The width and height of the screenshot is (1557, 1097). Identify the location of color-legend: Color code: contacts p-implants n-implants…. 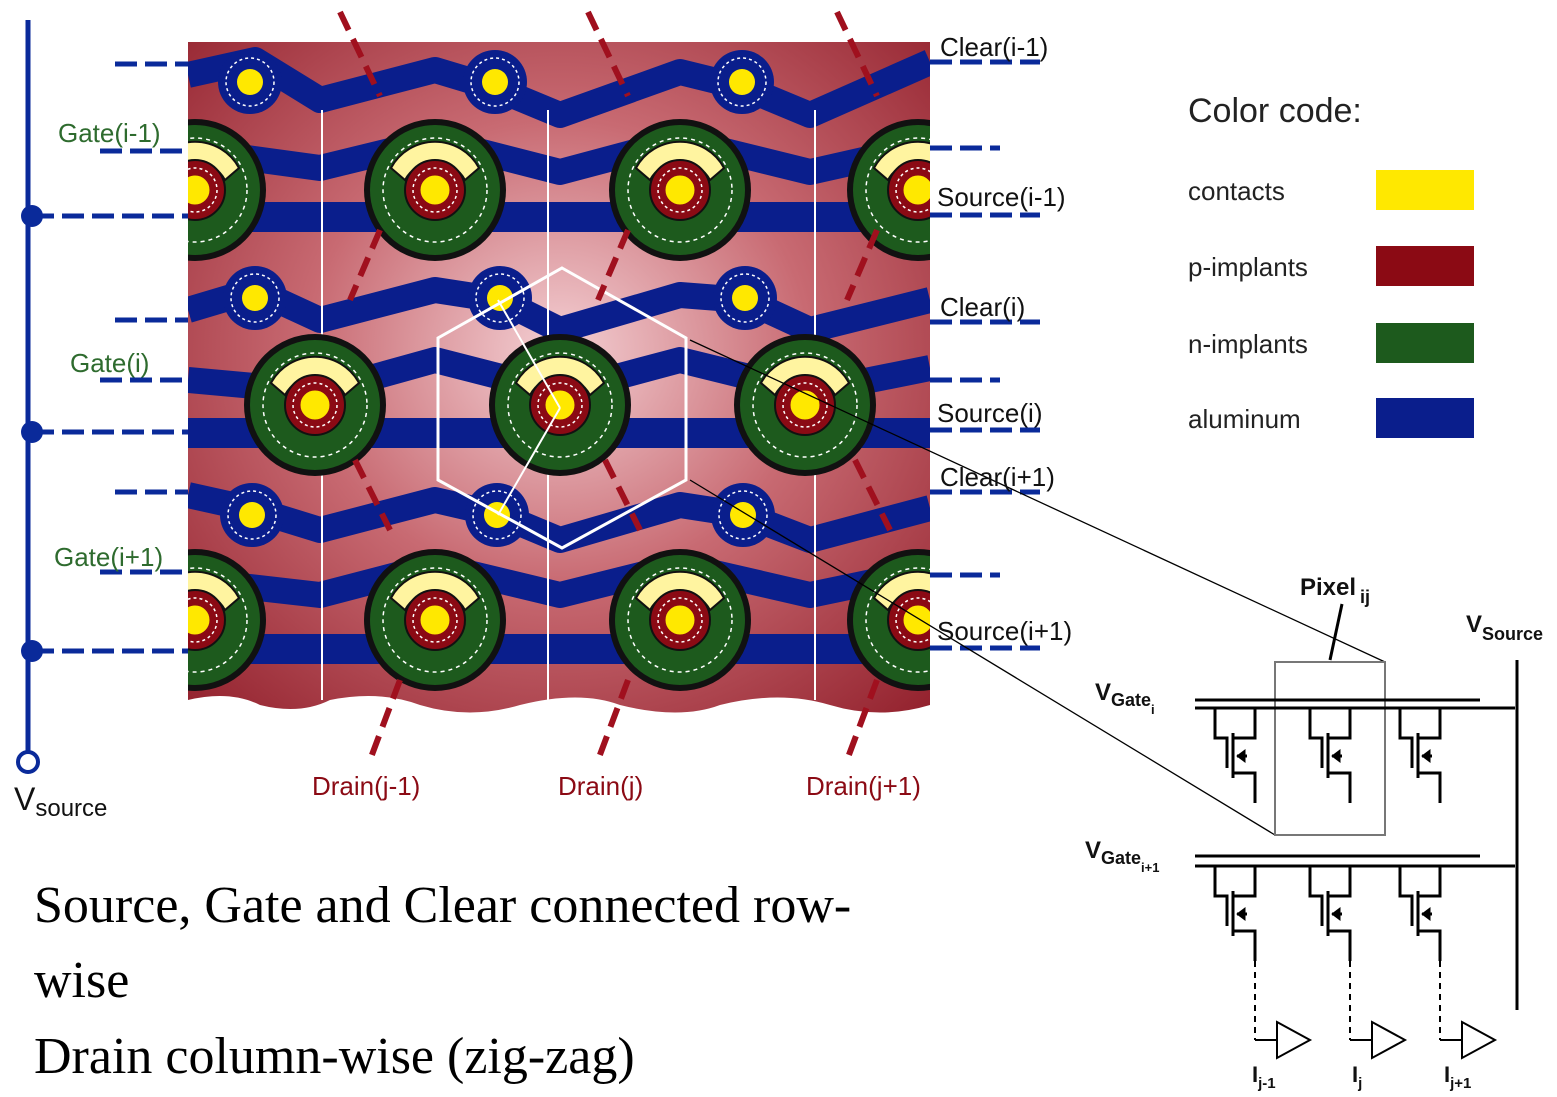
(1331, 265).